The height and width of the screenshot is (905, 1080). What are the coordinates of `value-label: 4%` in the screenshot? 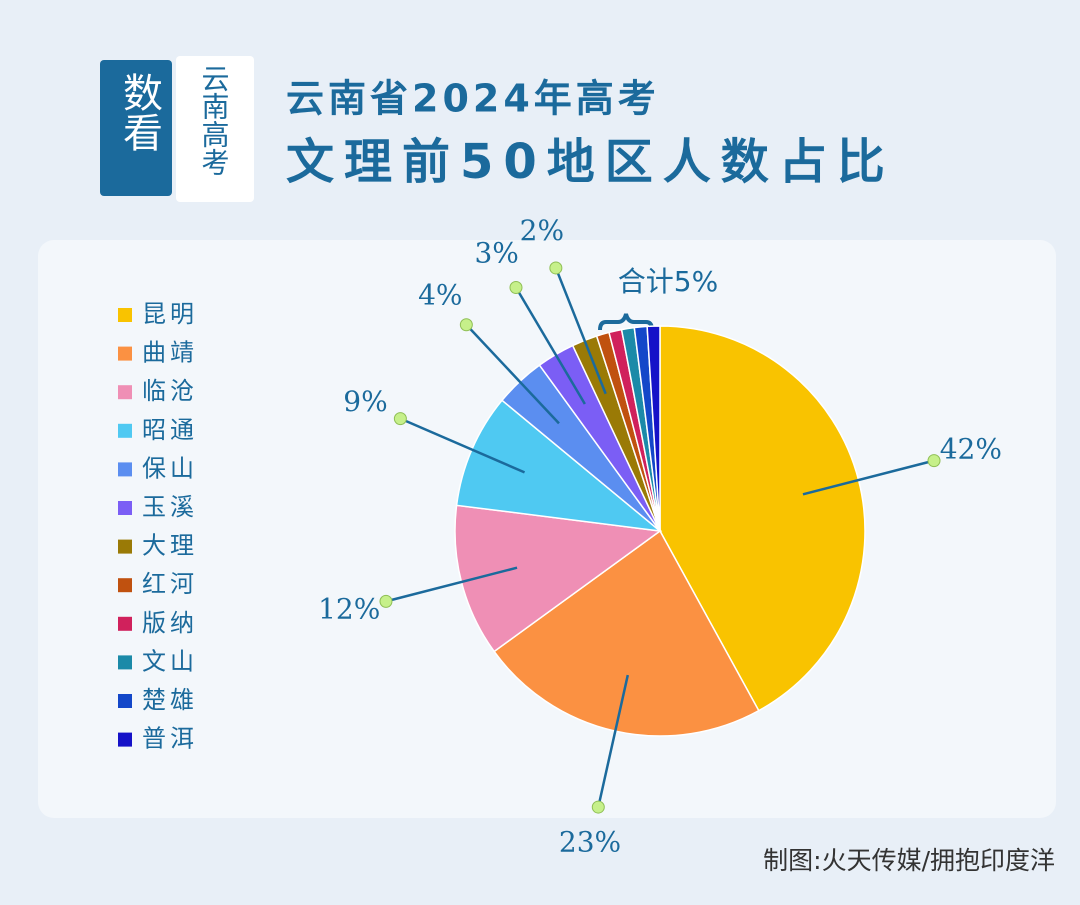 It's located at (440, 295).